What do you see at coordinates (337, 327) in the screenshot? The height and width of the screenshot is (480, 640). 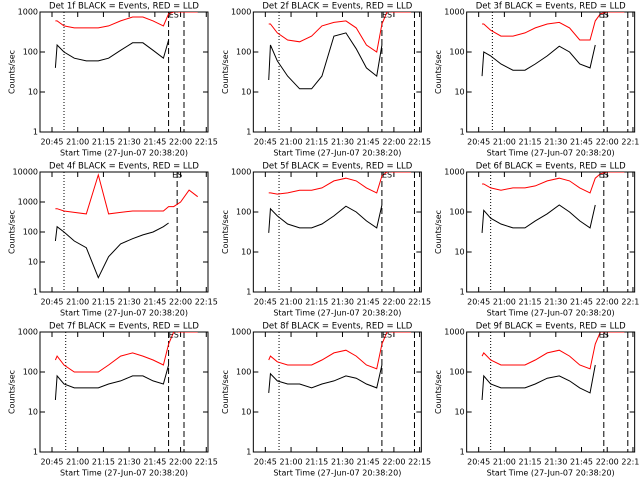 I see `chart-title: Det 8f BLACK = Events, RED = LLD` at bounding box center [337, 327].